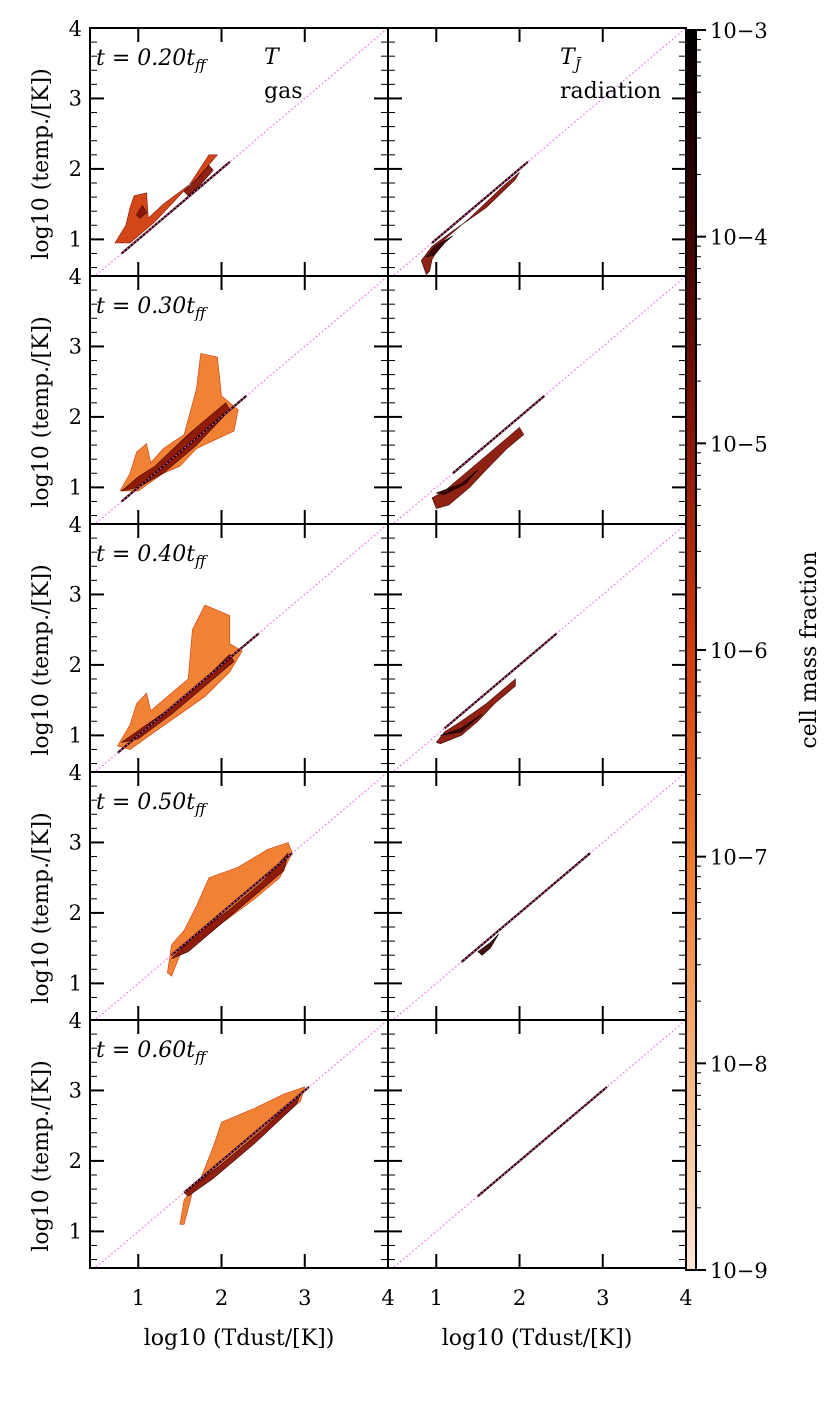 Image resolution: width=831 pixels, height=1412 pixels. I want to click on y-top-tick-label-1: 4, so click(75, 277).